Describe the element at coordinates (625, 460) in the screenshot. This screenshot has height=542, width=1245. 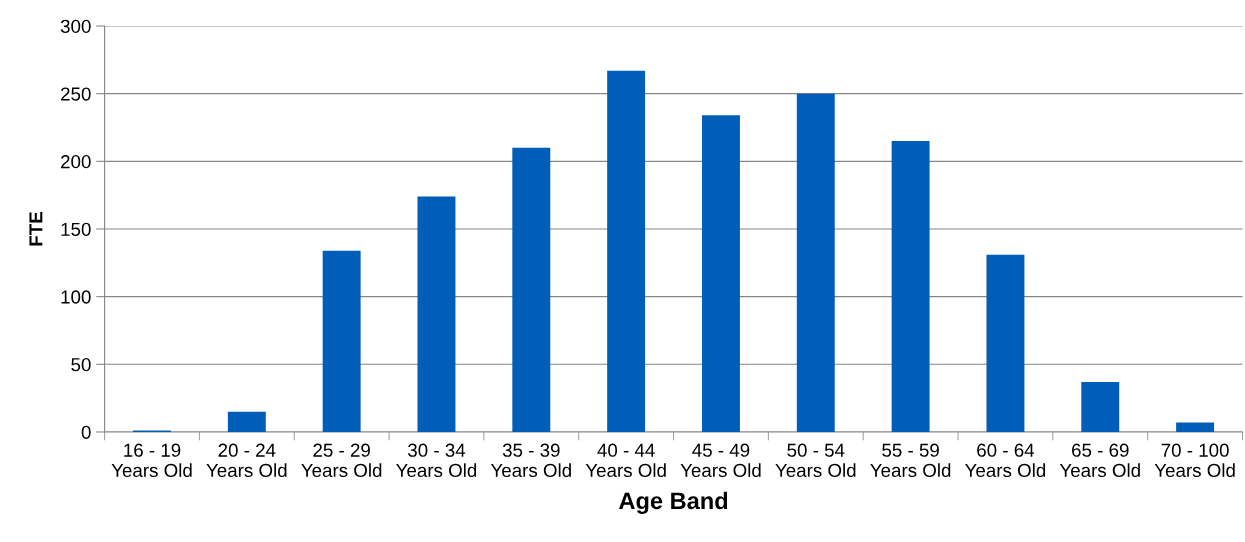
I see `x-tick-label: 40 - 44 Years Old` at that location.